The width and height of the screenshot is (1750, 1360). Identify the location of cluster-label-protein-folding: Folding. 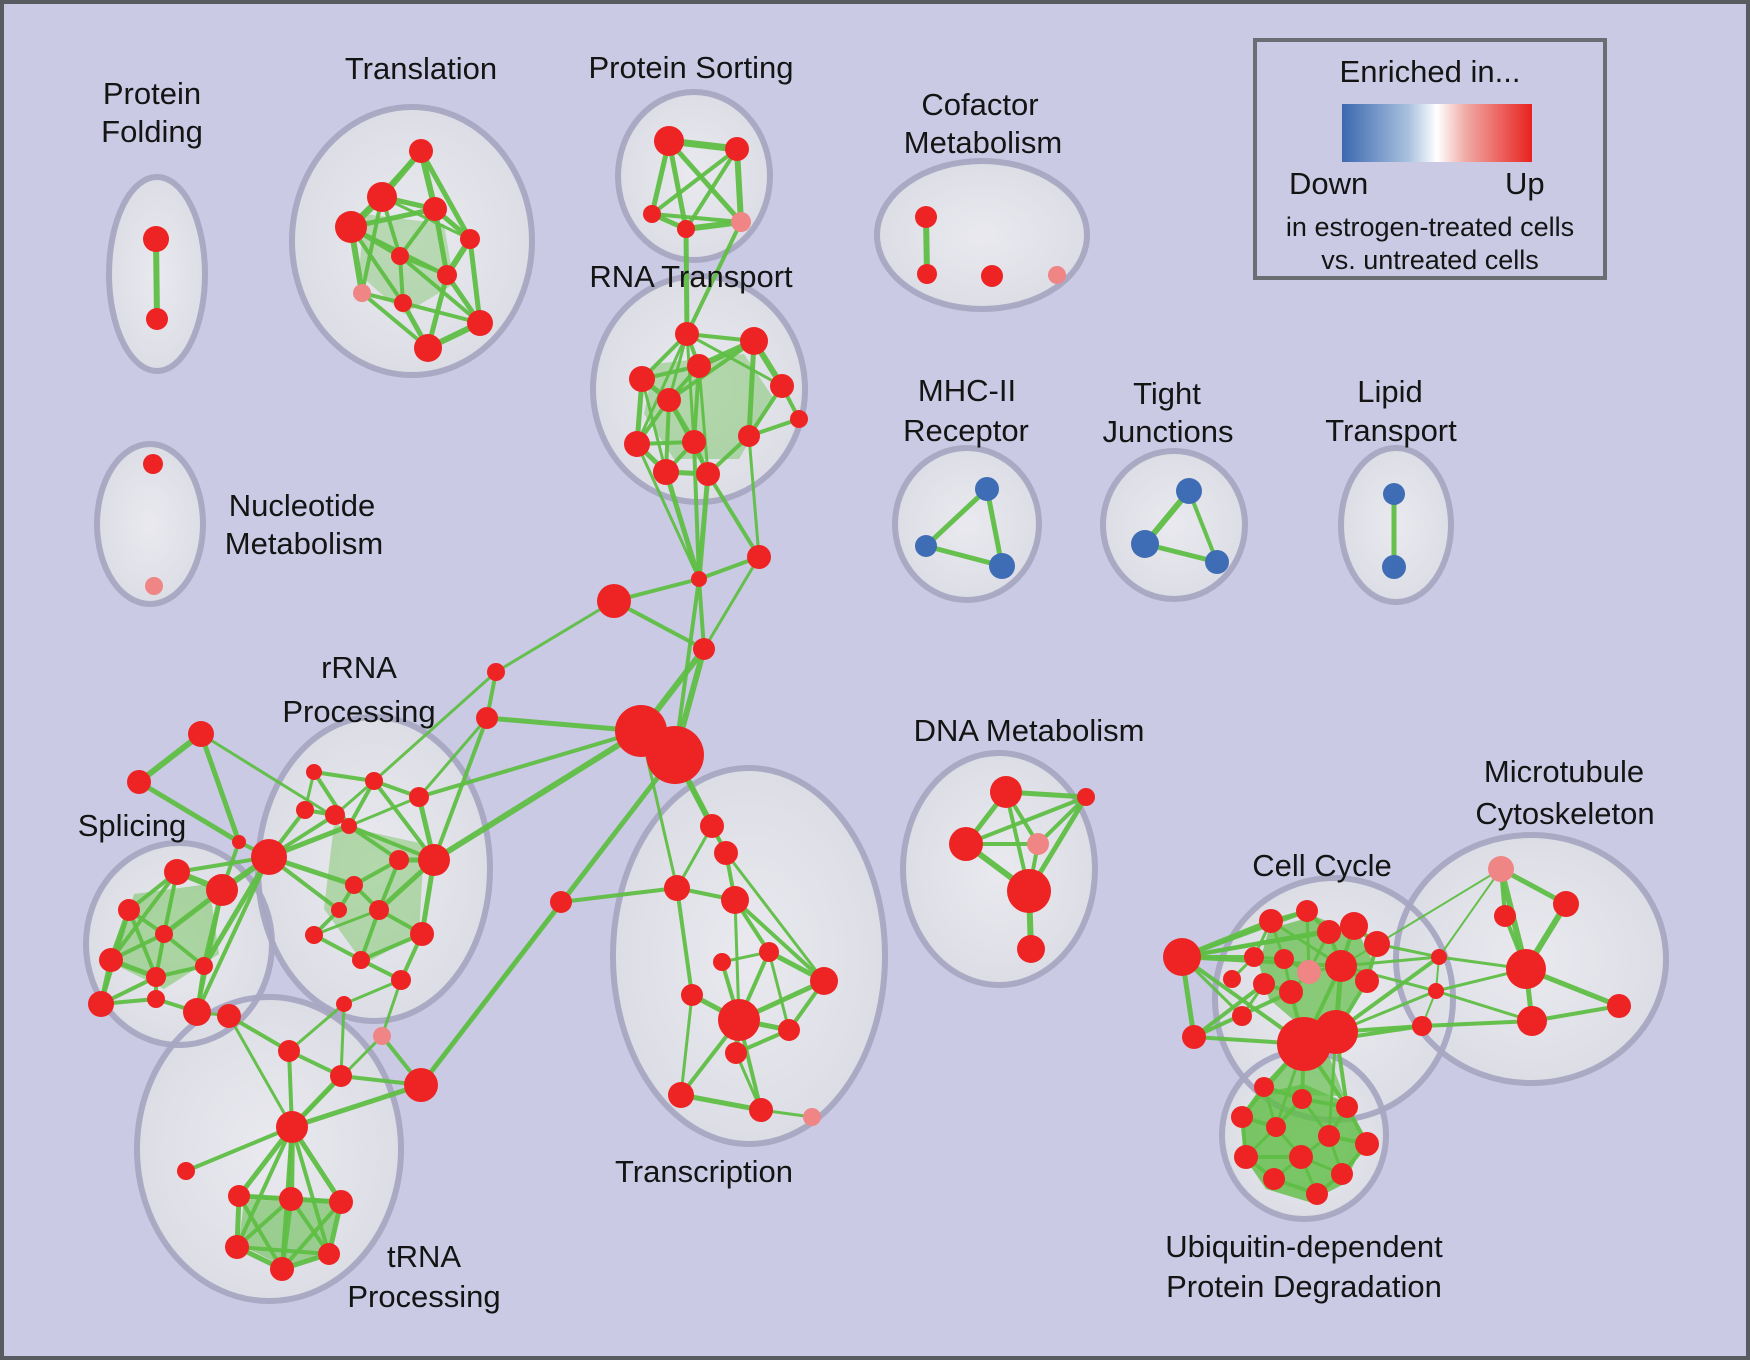
(152, 131).